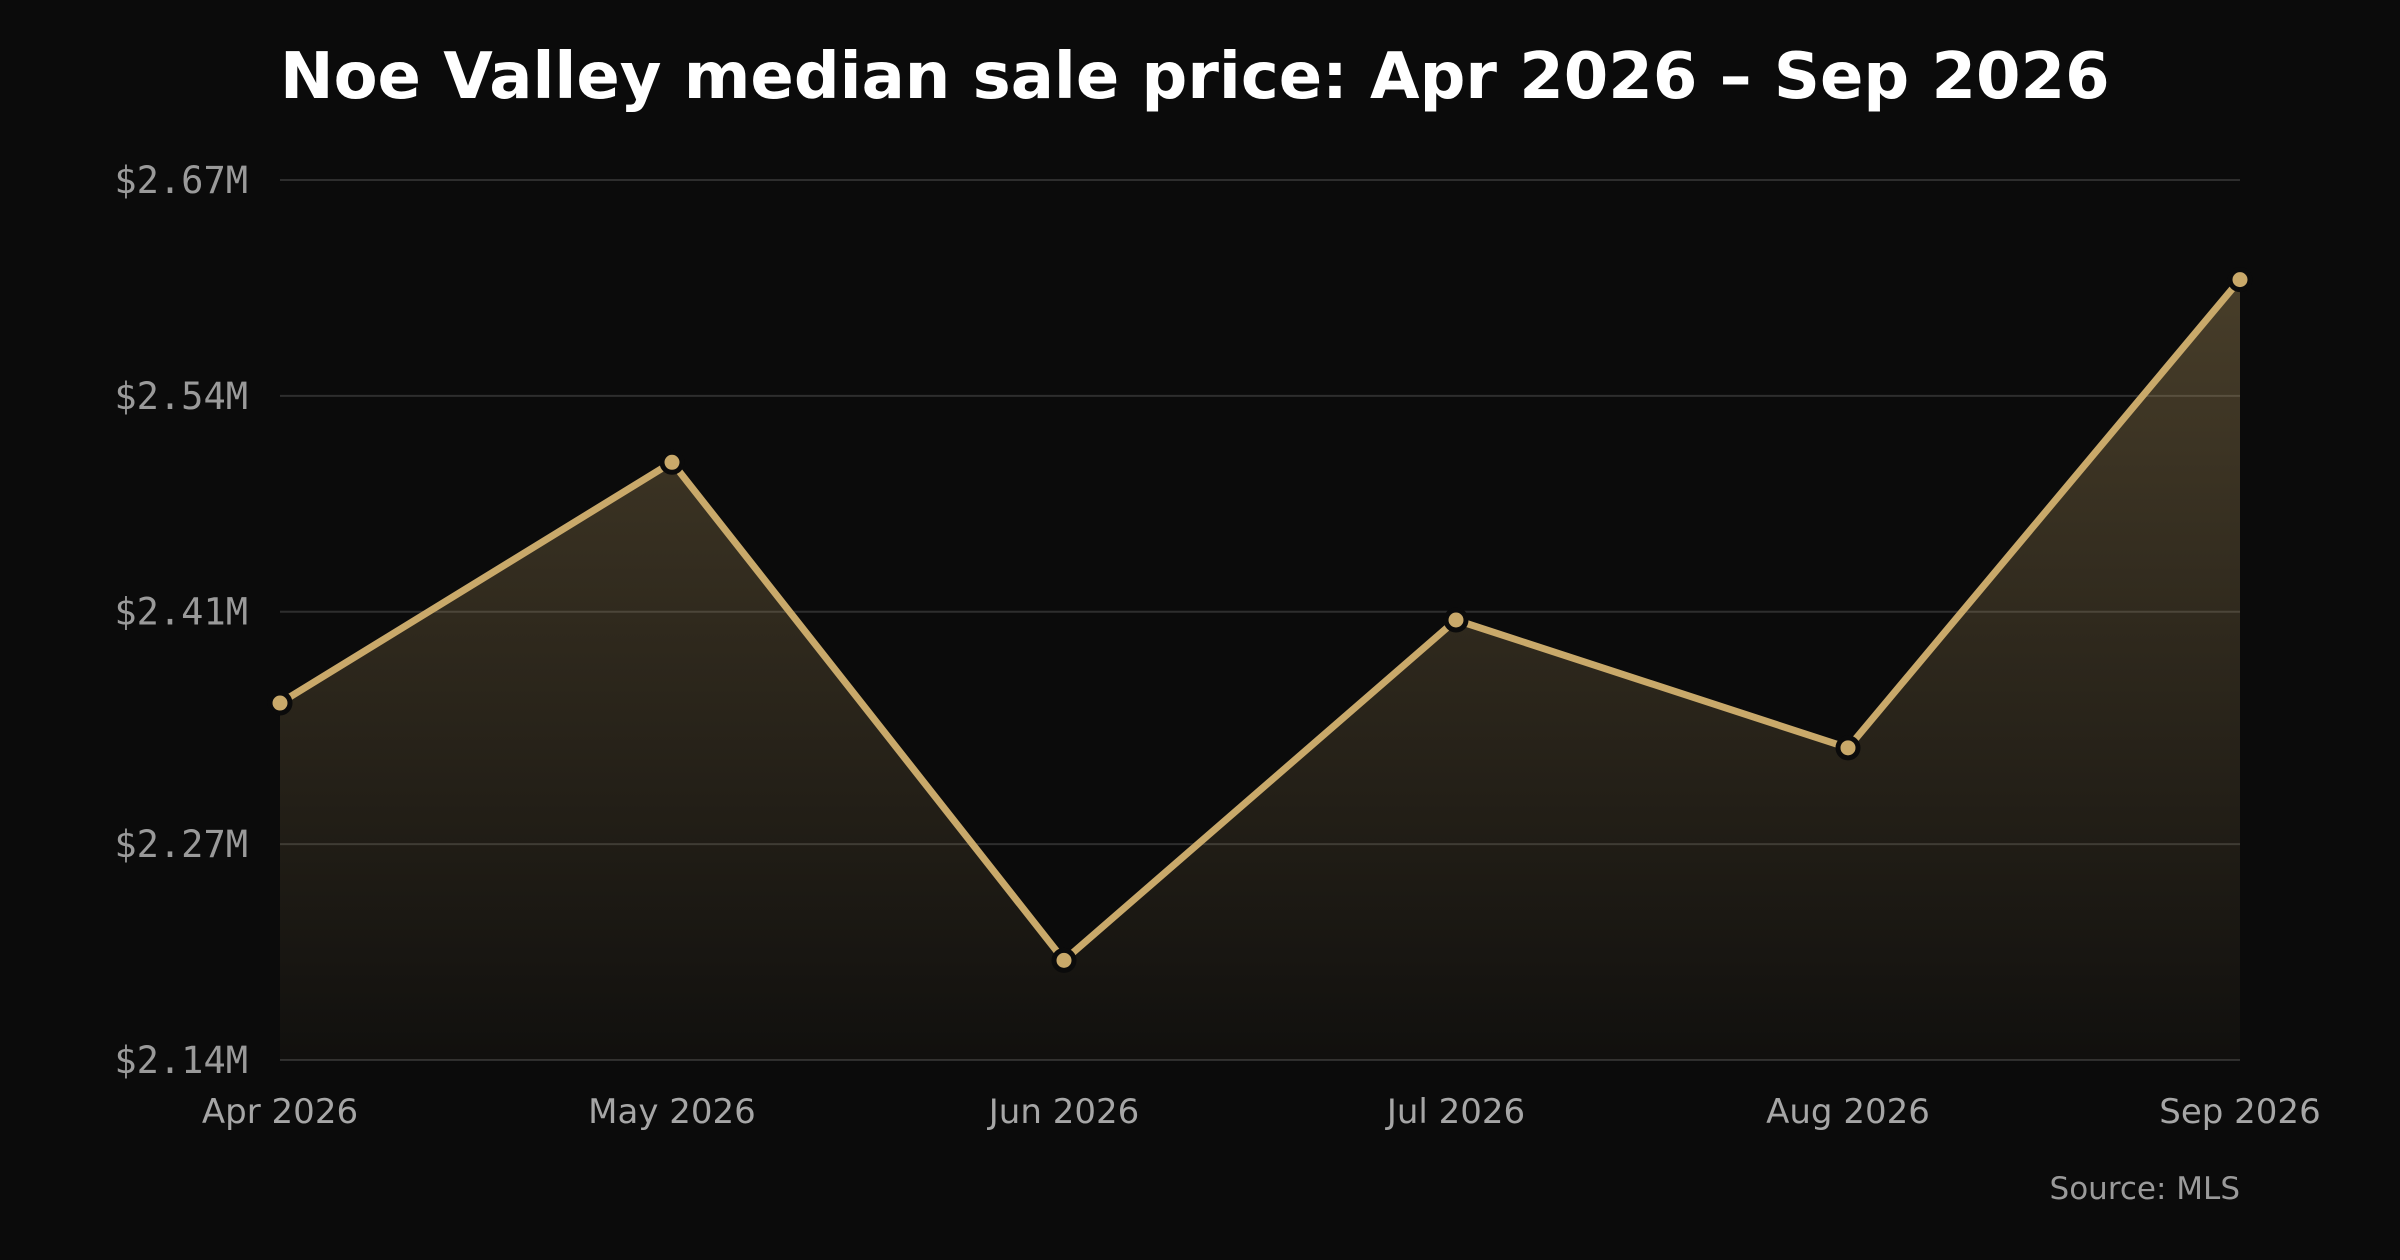 This screenshot has width=2400, height=1260. I want to click on x-tick-label: Aug 2026, so click(1848, 1112).